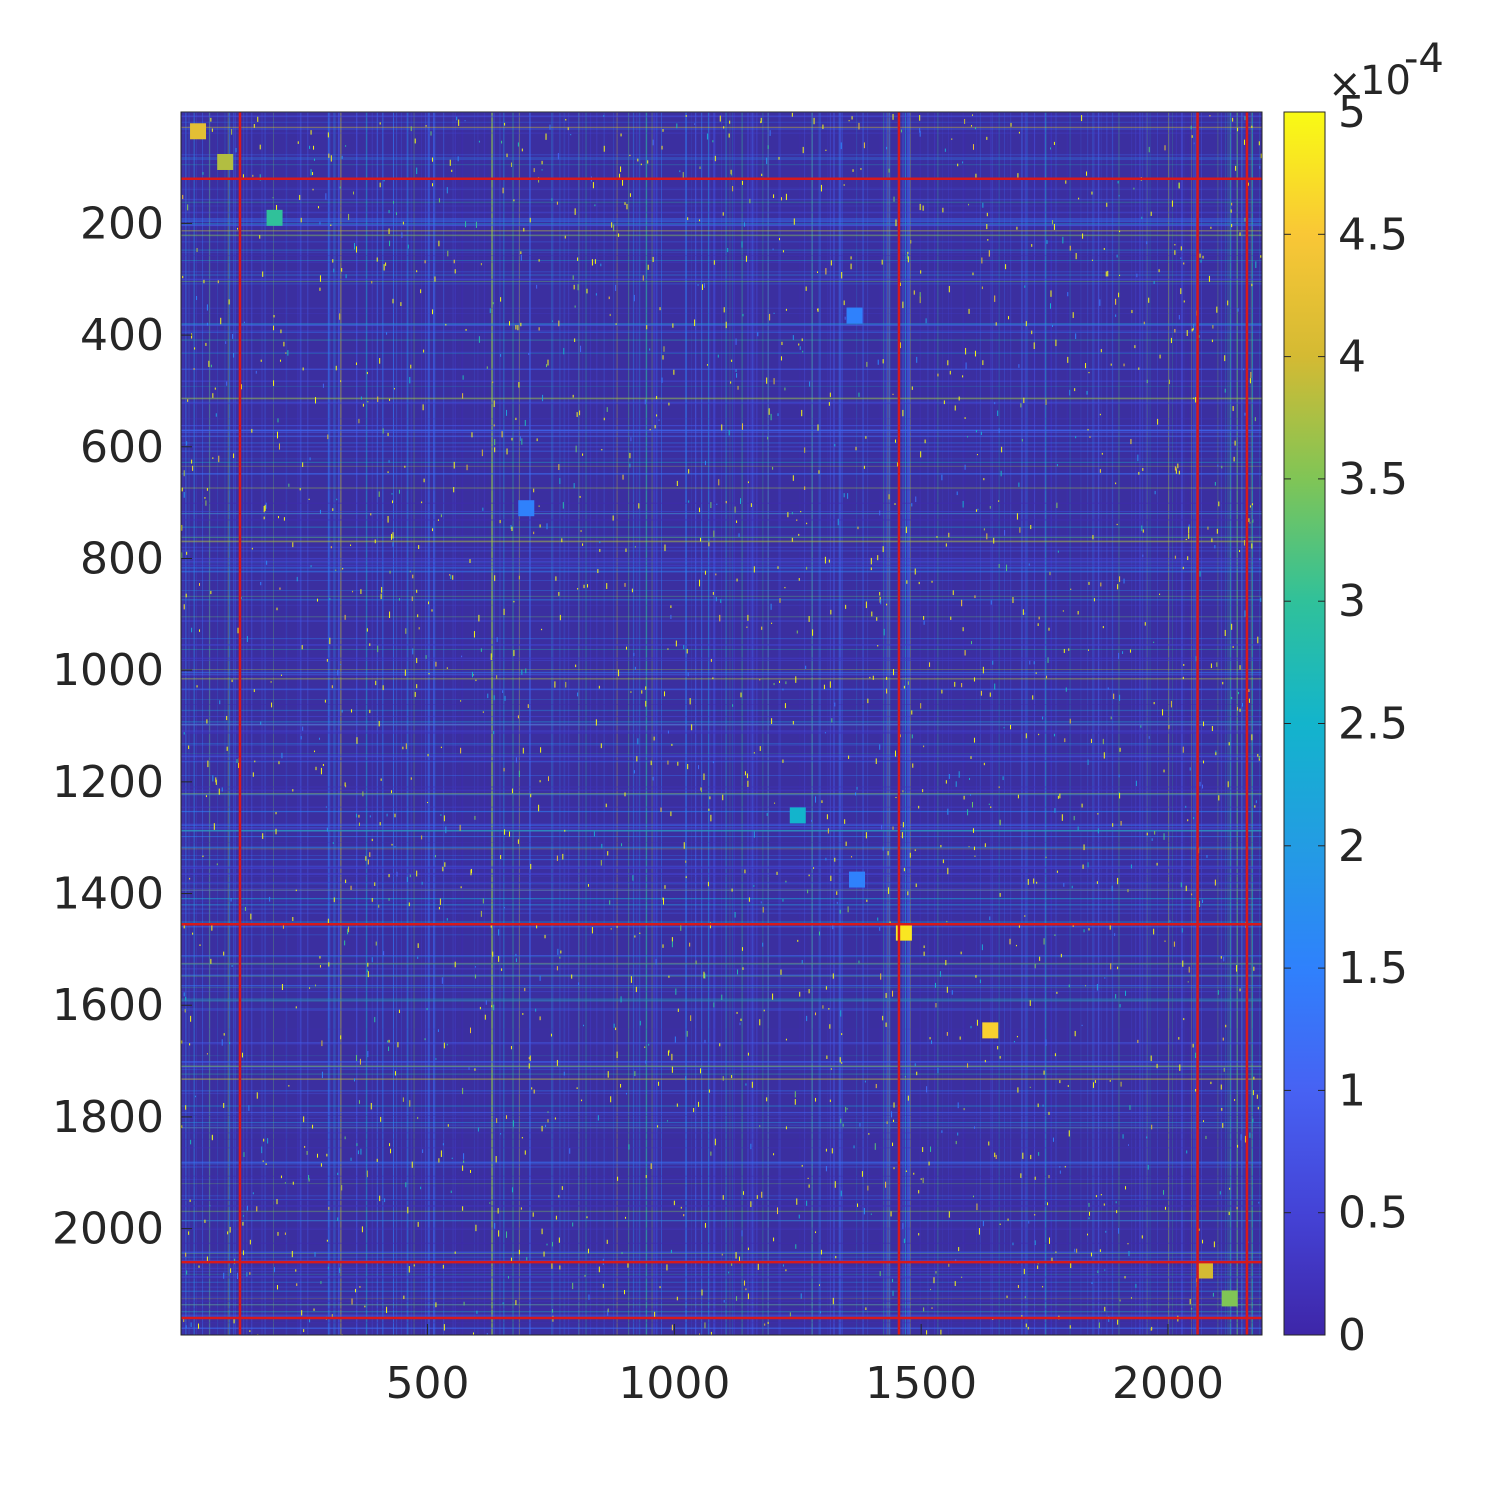 This screenshot has height=1500, width=1500. I want to click on colorbar-multiplier-base: 10, so click(1385, 81).